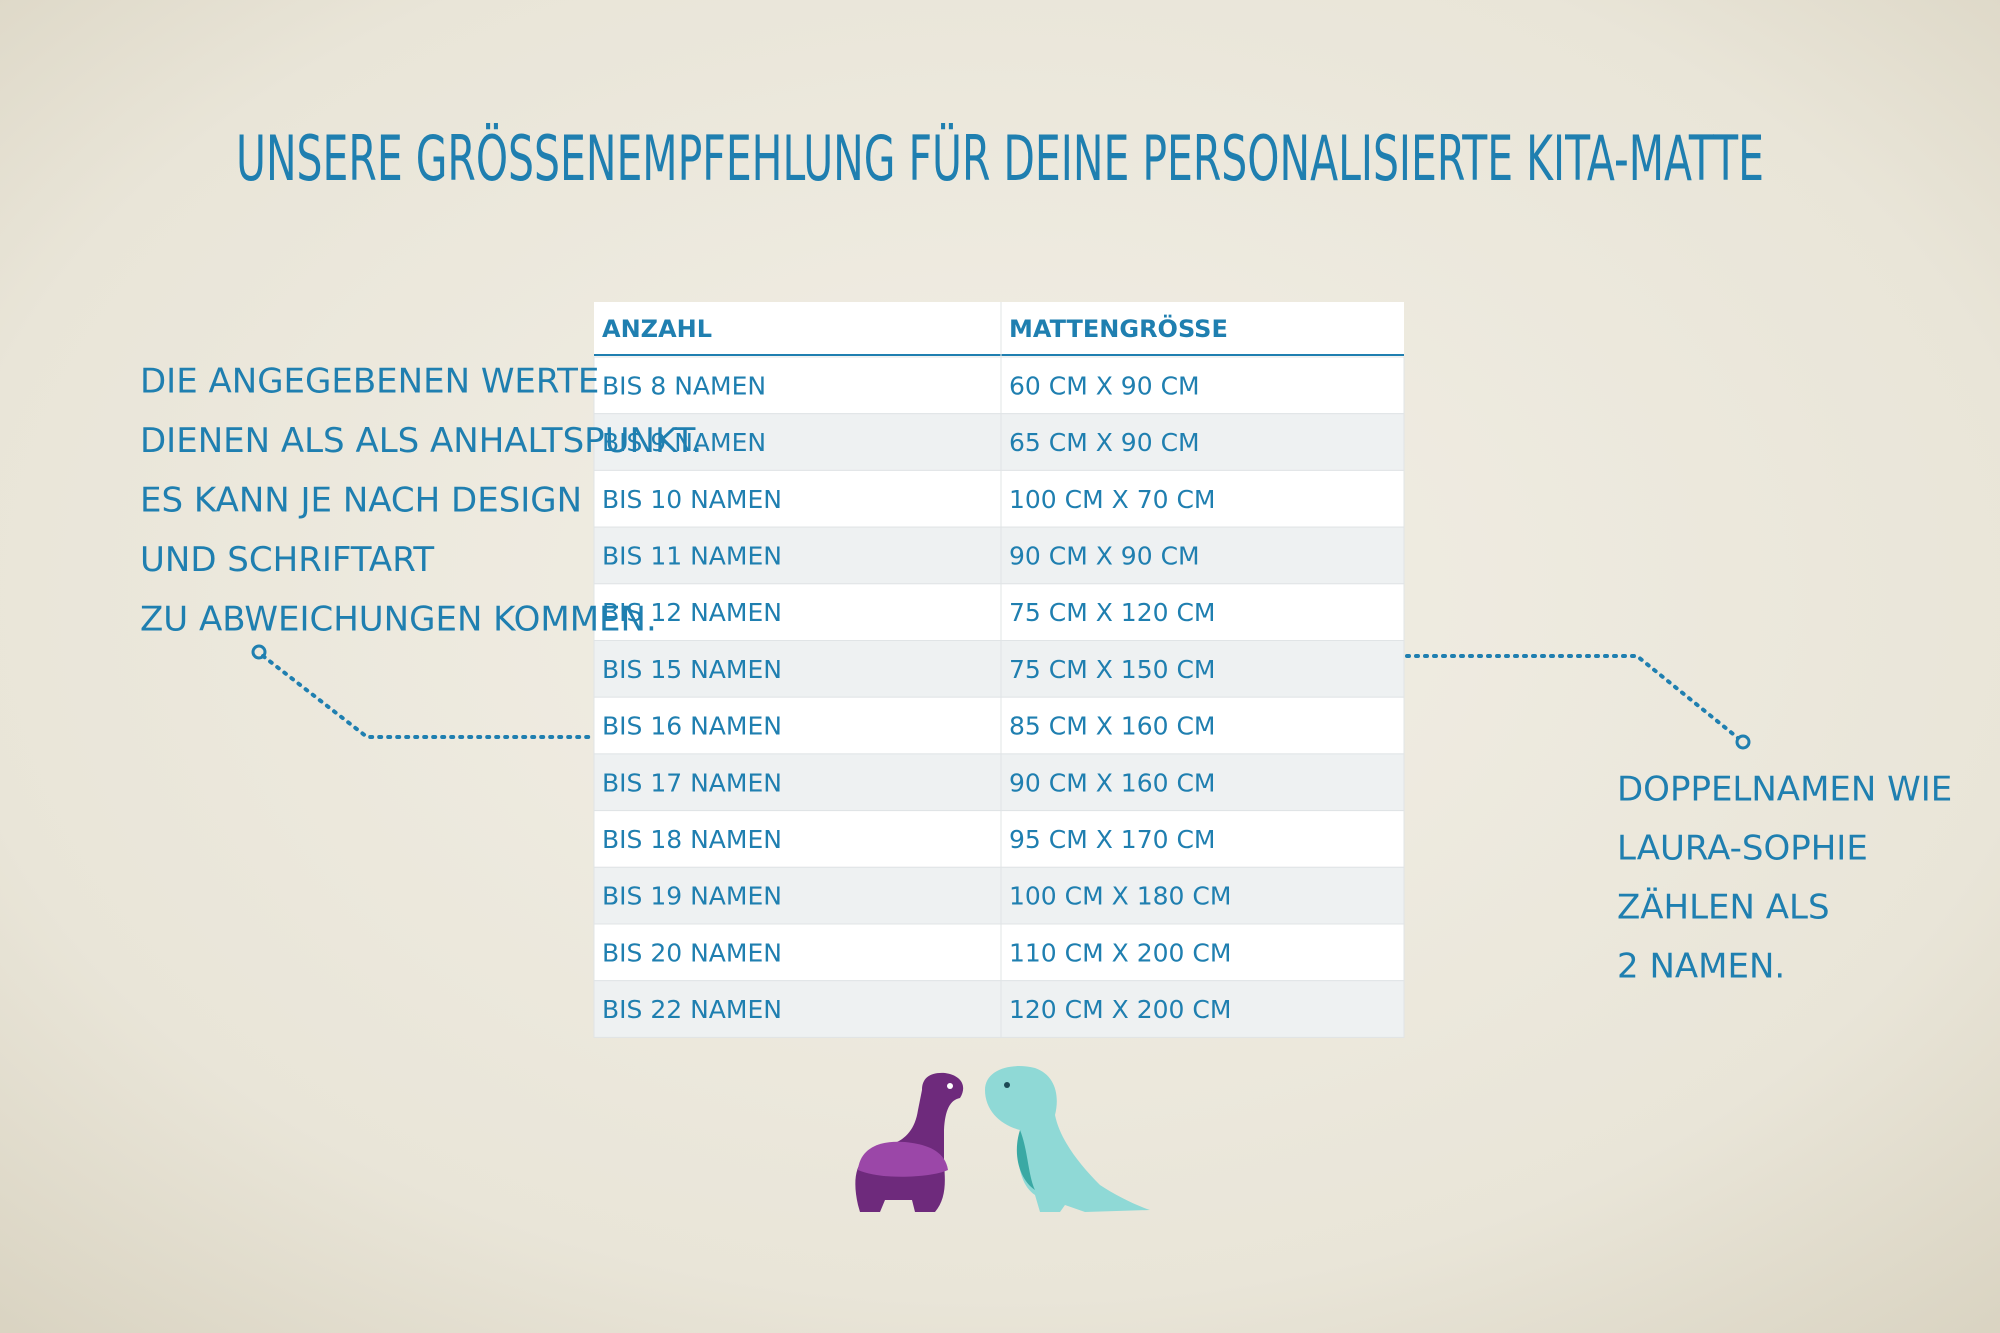  Describe the element at coordinates (1743, 742) in the screenshot. I see `right-connector-dot` at that location.